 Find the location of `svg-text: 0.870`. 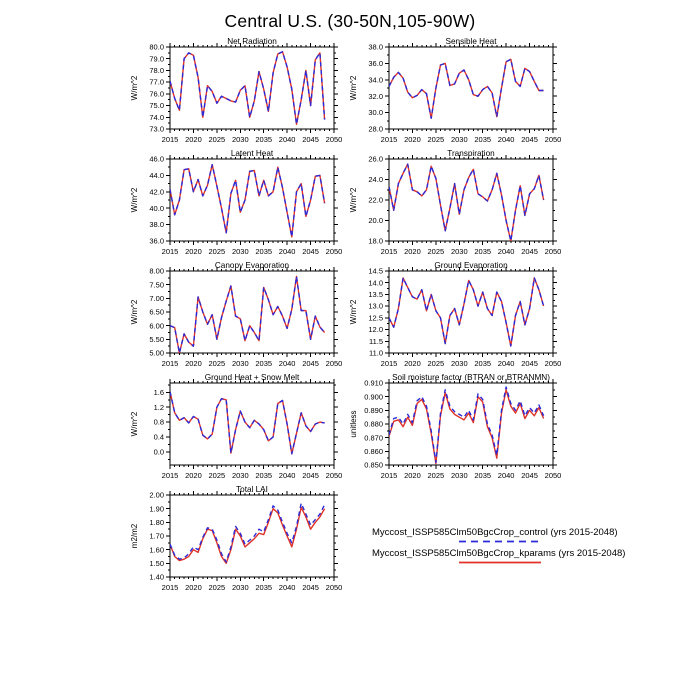

svg-text: 0.870 is located at coordinates (373, 437).